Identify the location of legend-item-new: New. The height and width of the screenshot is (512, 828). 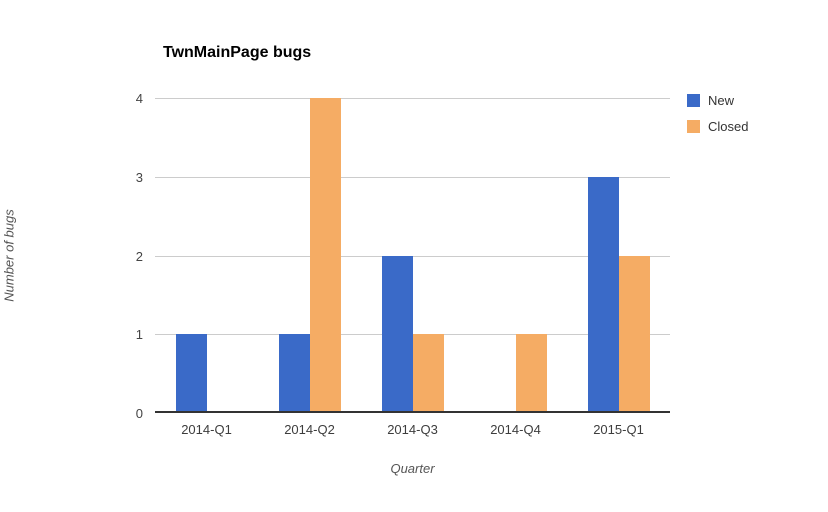
(717, 100).